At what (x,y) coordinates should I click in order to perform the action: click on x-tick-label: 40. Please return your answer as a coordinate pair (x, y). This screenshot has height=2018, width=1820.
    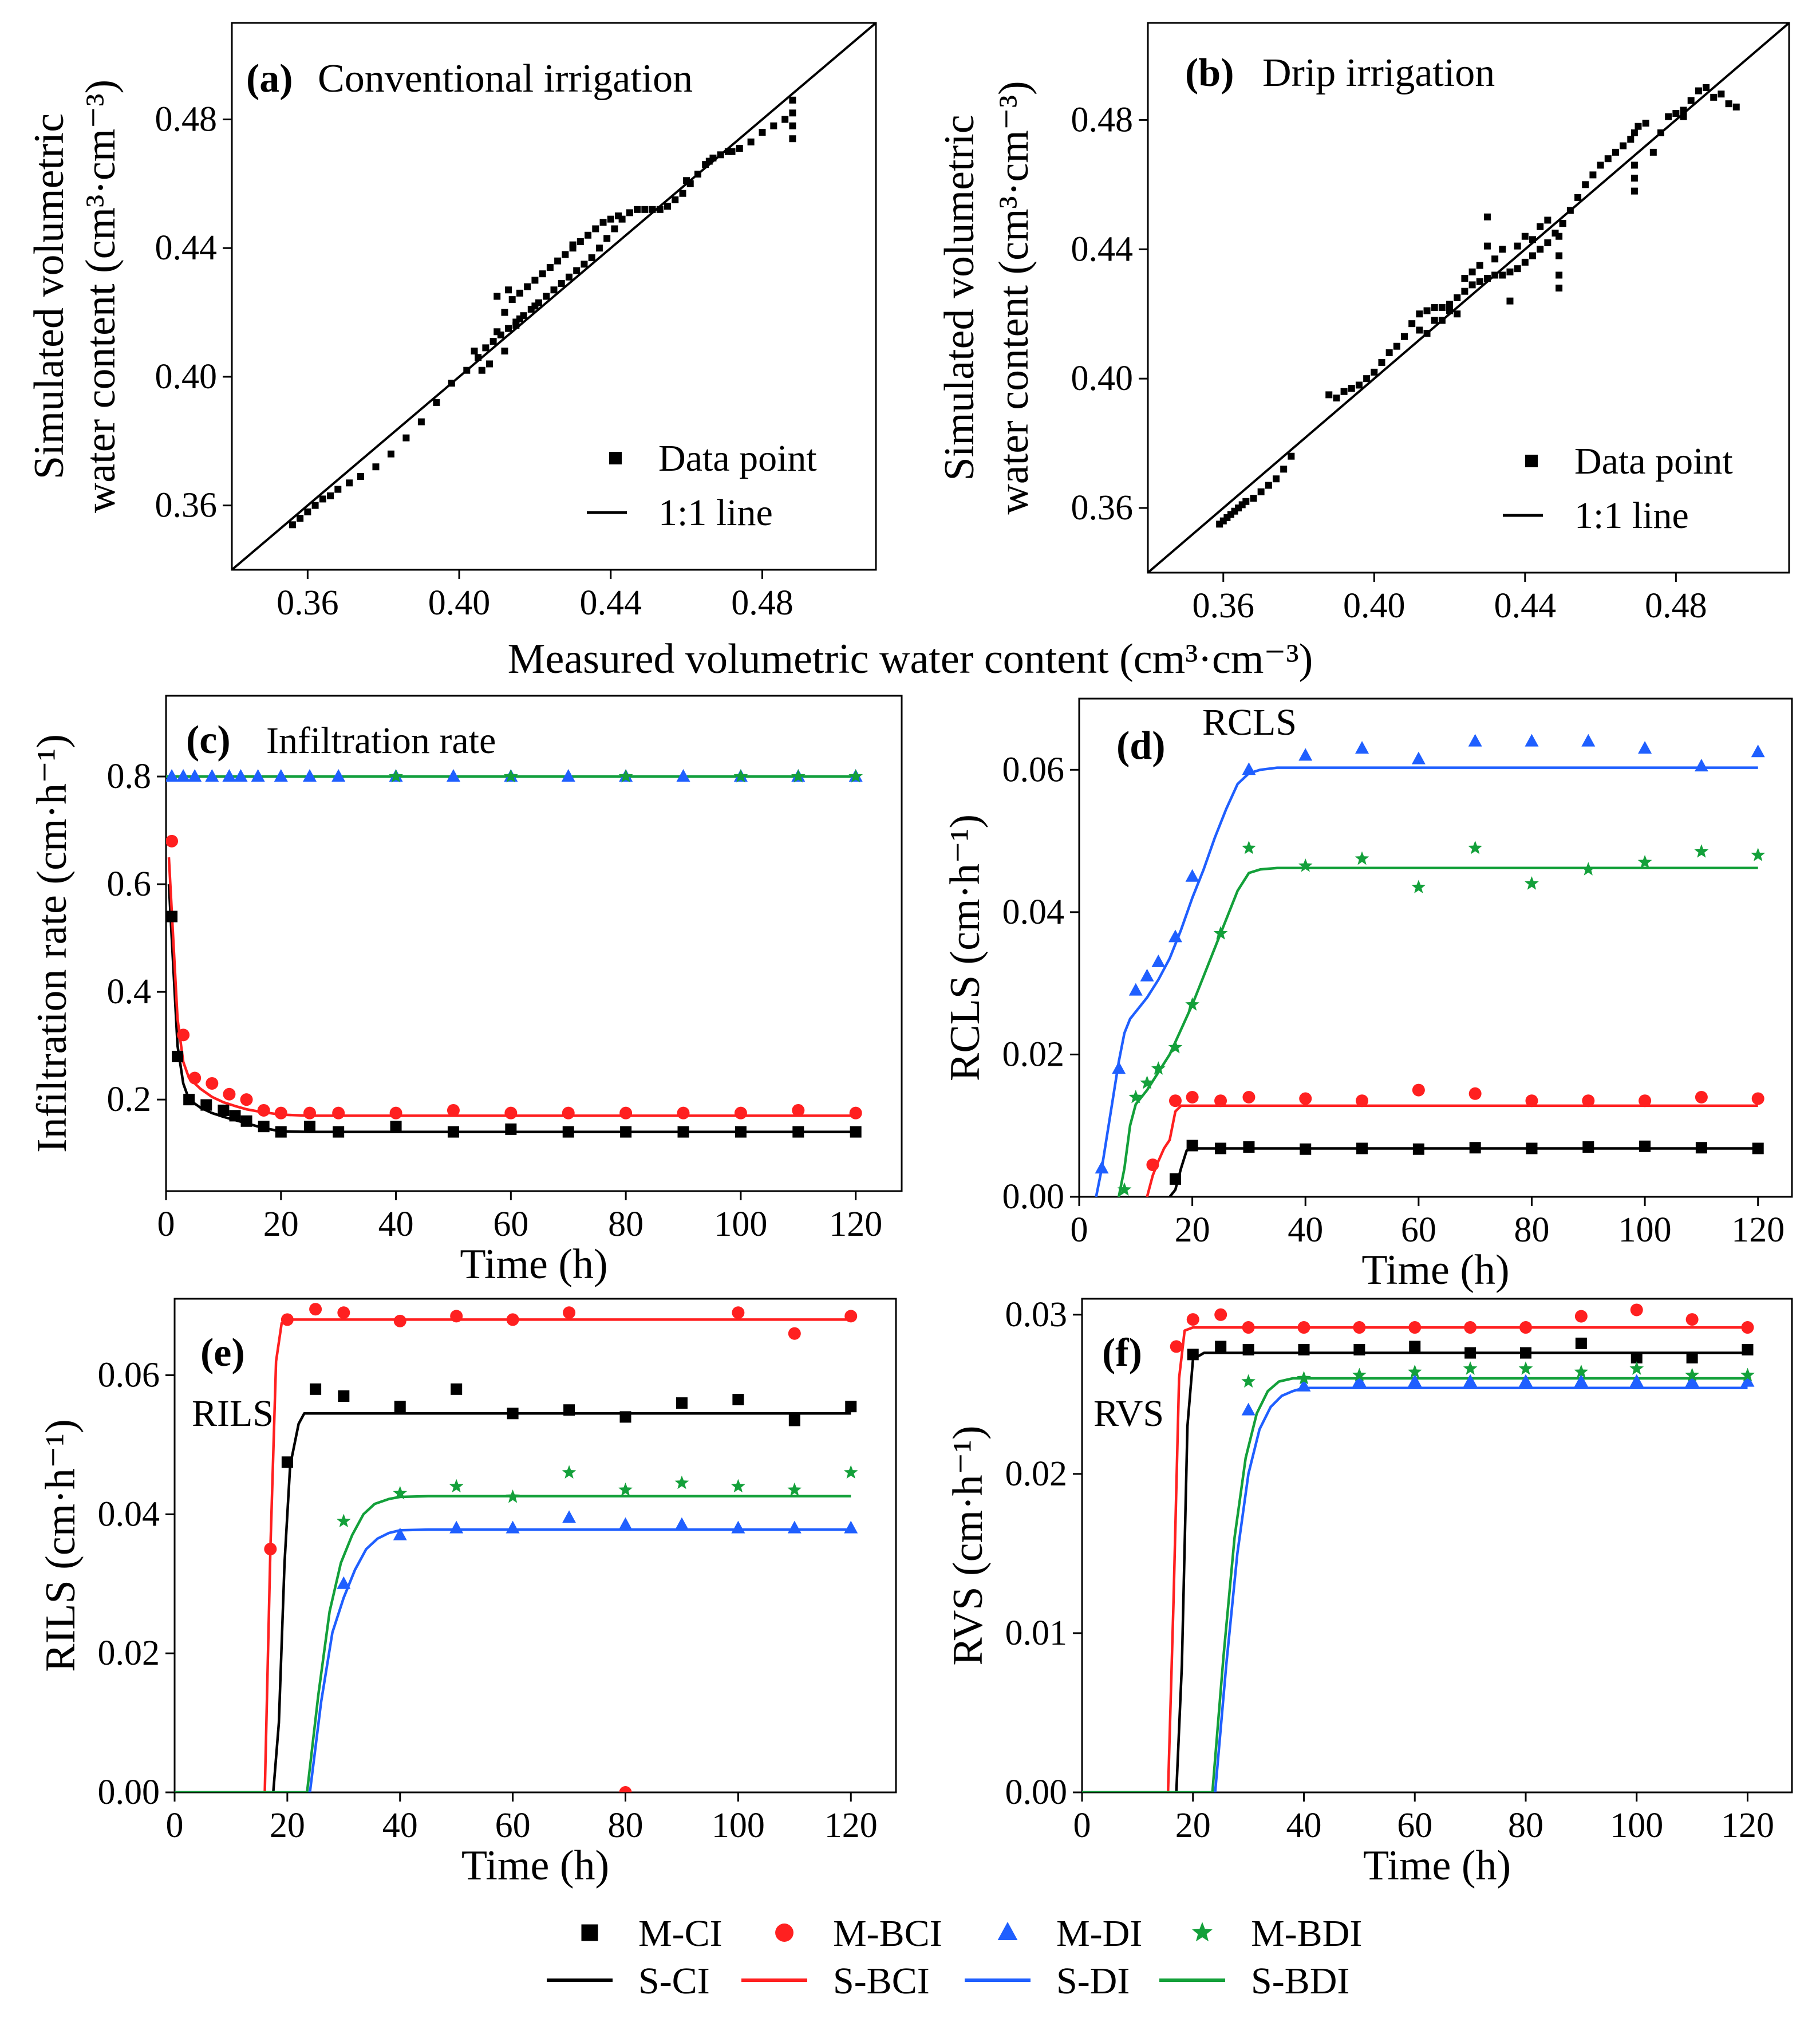
    Looking at the image, I should click on (1305, 1230).